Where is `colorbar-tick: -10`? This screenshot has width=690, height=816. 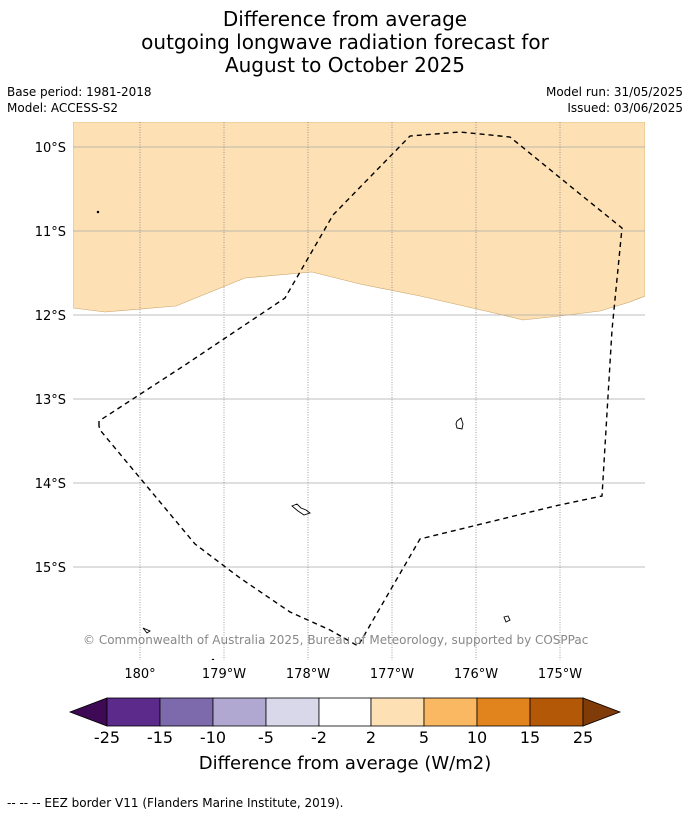 colorbar-tick: -10 is located at coordinates (213, 737).